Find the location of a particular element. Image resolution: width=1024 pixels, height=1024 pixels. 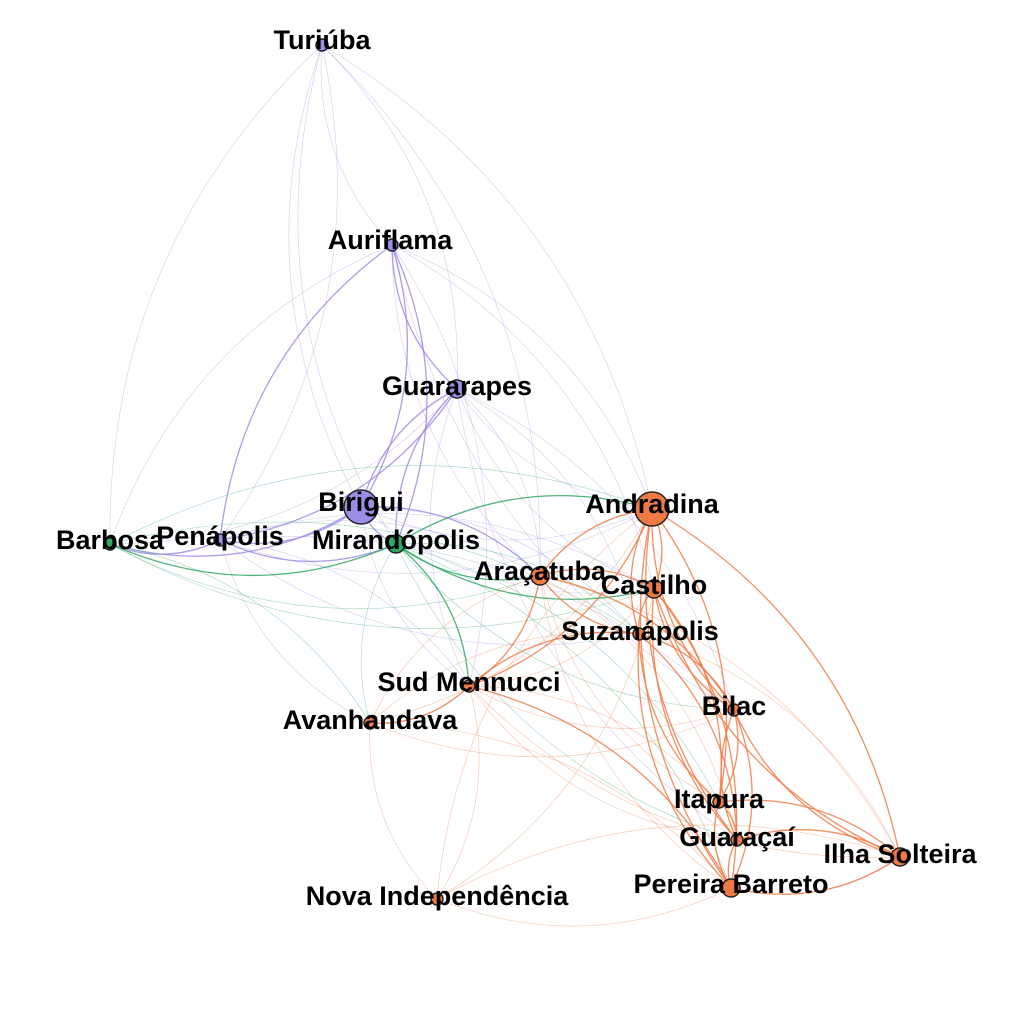

edge-auriflama-penapolis is located at coordinates (306, 392).